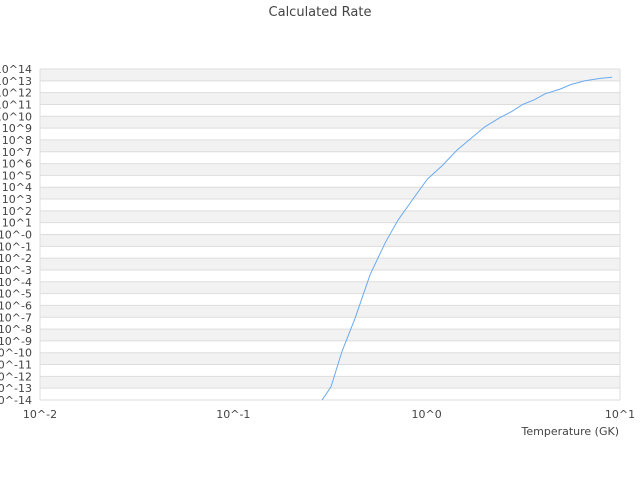 The image size is (640, 480). What do you see at coordinates (17, 223) in the screenshot?
I see `y-tick-label: 10^1` at bounding box center [17, 223].